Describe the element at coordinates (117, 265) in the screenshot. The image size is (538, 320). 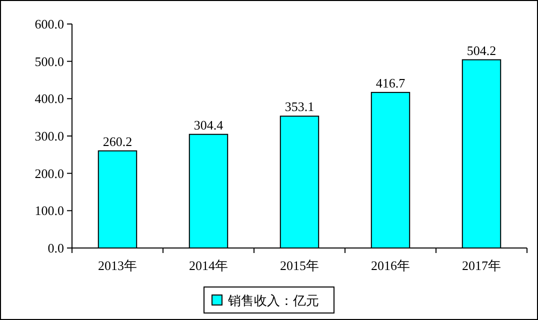
I see `x-tick-label: 2013年` at that location.